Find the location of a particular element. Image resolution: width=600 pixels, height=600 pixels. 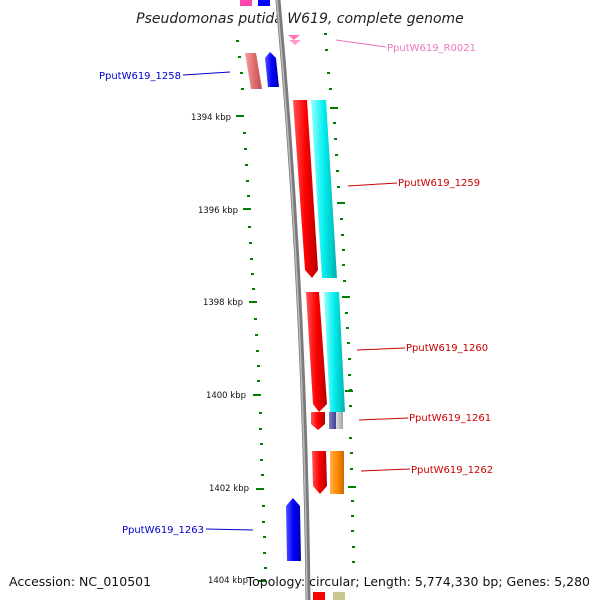

tick-label-1404: 1404 kbp is located at coordinates (228, 581).